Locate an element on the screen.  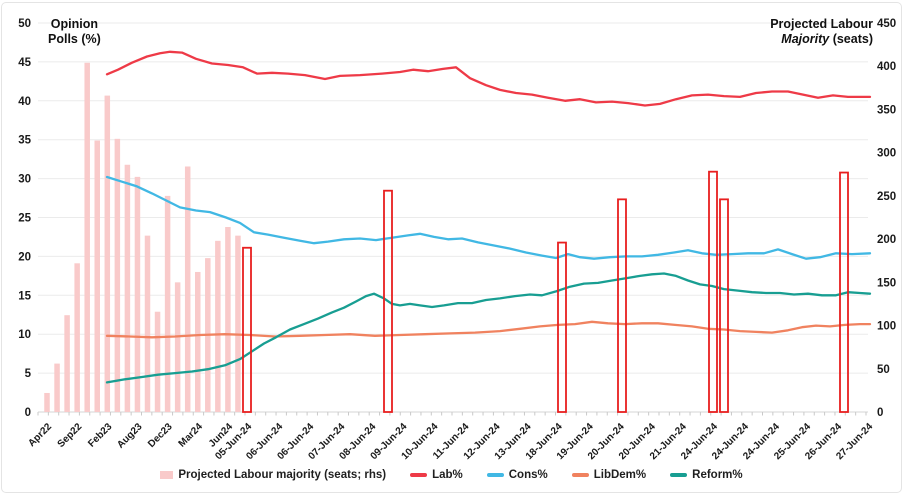
legend-label: Lab% is located at coordinates (447, 475).